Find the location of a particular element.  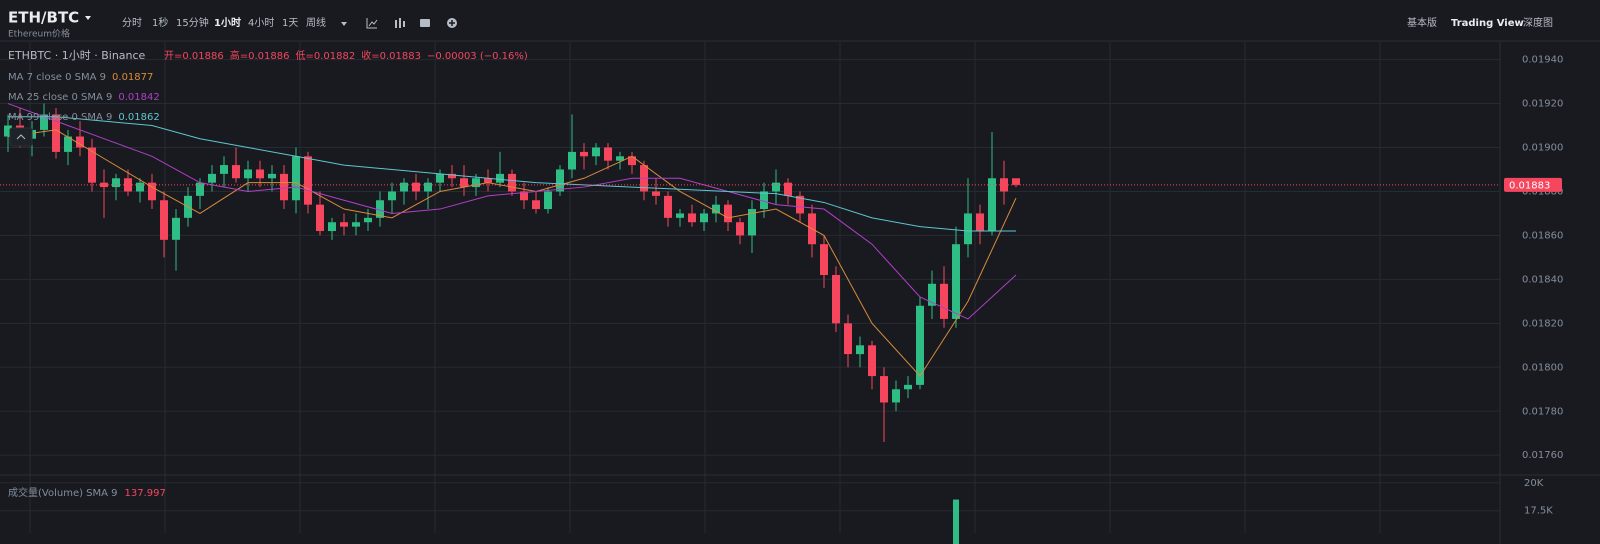

timeframe-button: 15分钟 is located at coordinates (192, 22).